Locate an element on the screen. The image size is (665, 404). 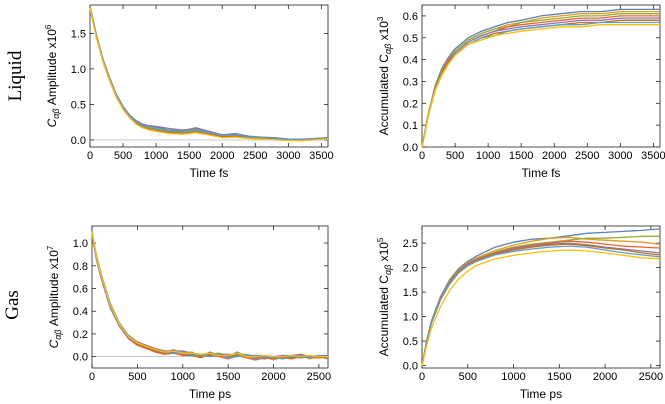
y-tick-label: 0.1 is located at coordinates (410, 126).